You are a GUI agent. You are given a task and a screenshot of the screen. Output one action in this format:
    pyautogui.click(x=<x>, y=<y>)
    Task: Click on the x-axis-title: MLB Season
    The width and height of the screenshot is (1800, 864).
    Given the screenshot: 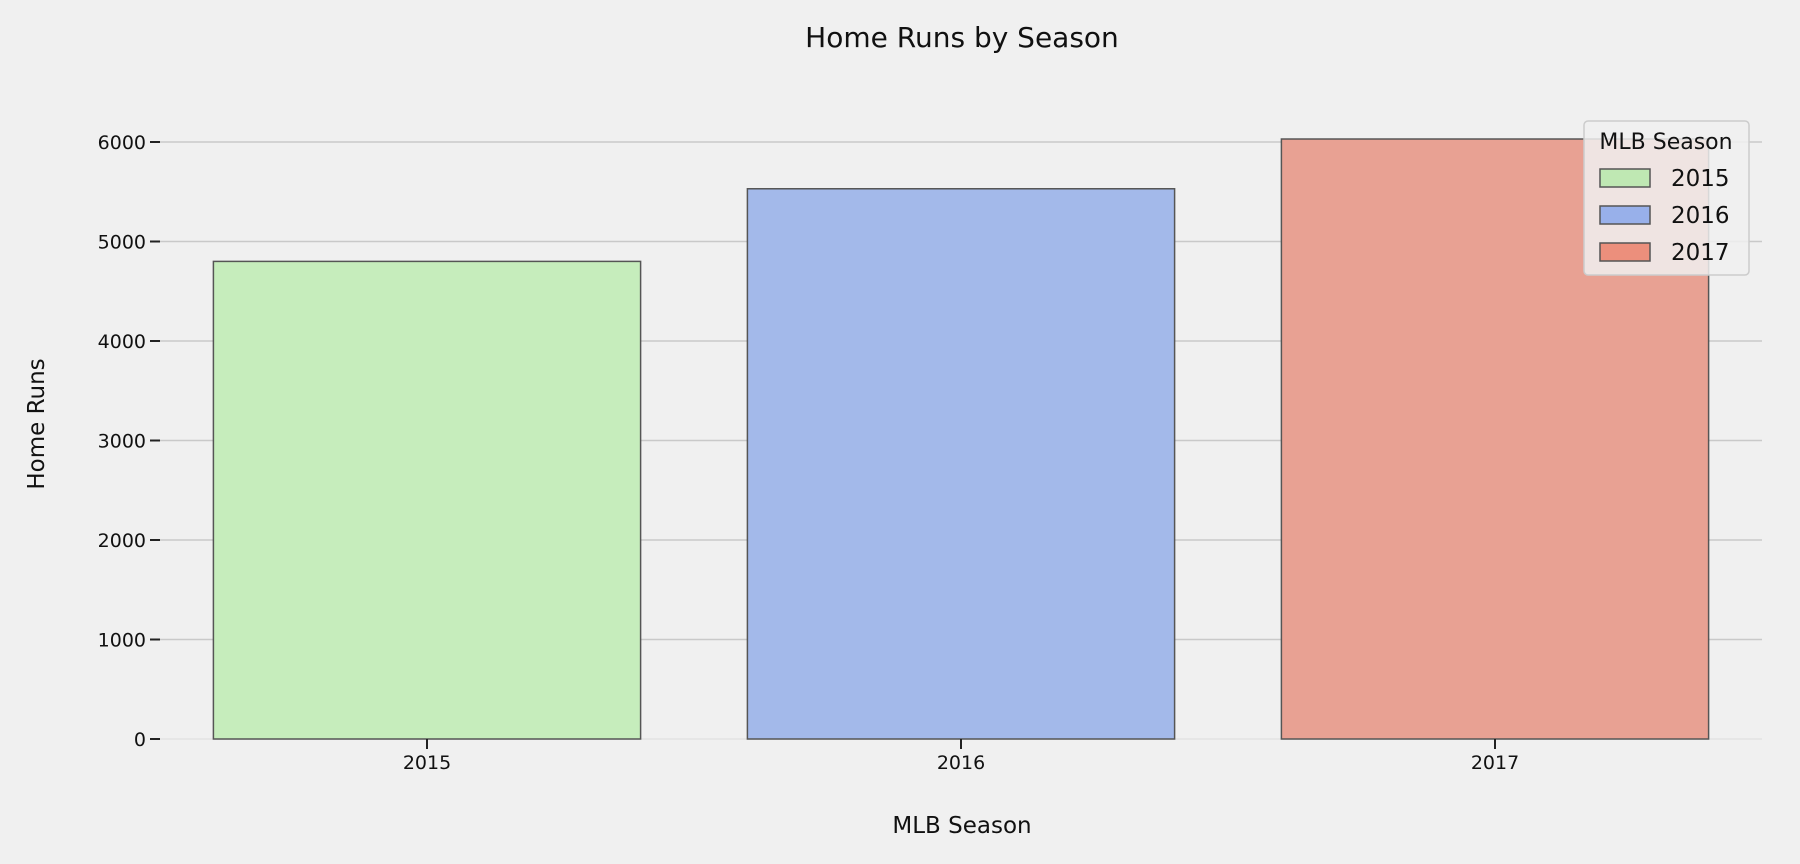 What is the action you would take?
    pyautogui.click(x=961, y=826)
    